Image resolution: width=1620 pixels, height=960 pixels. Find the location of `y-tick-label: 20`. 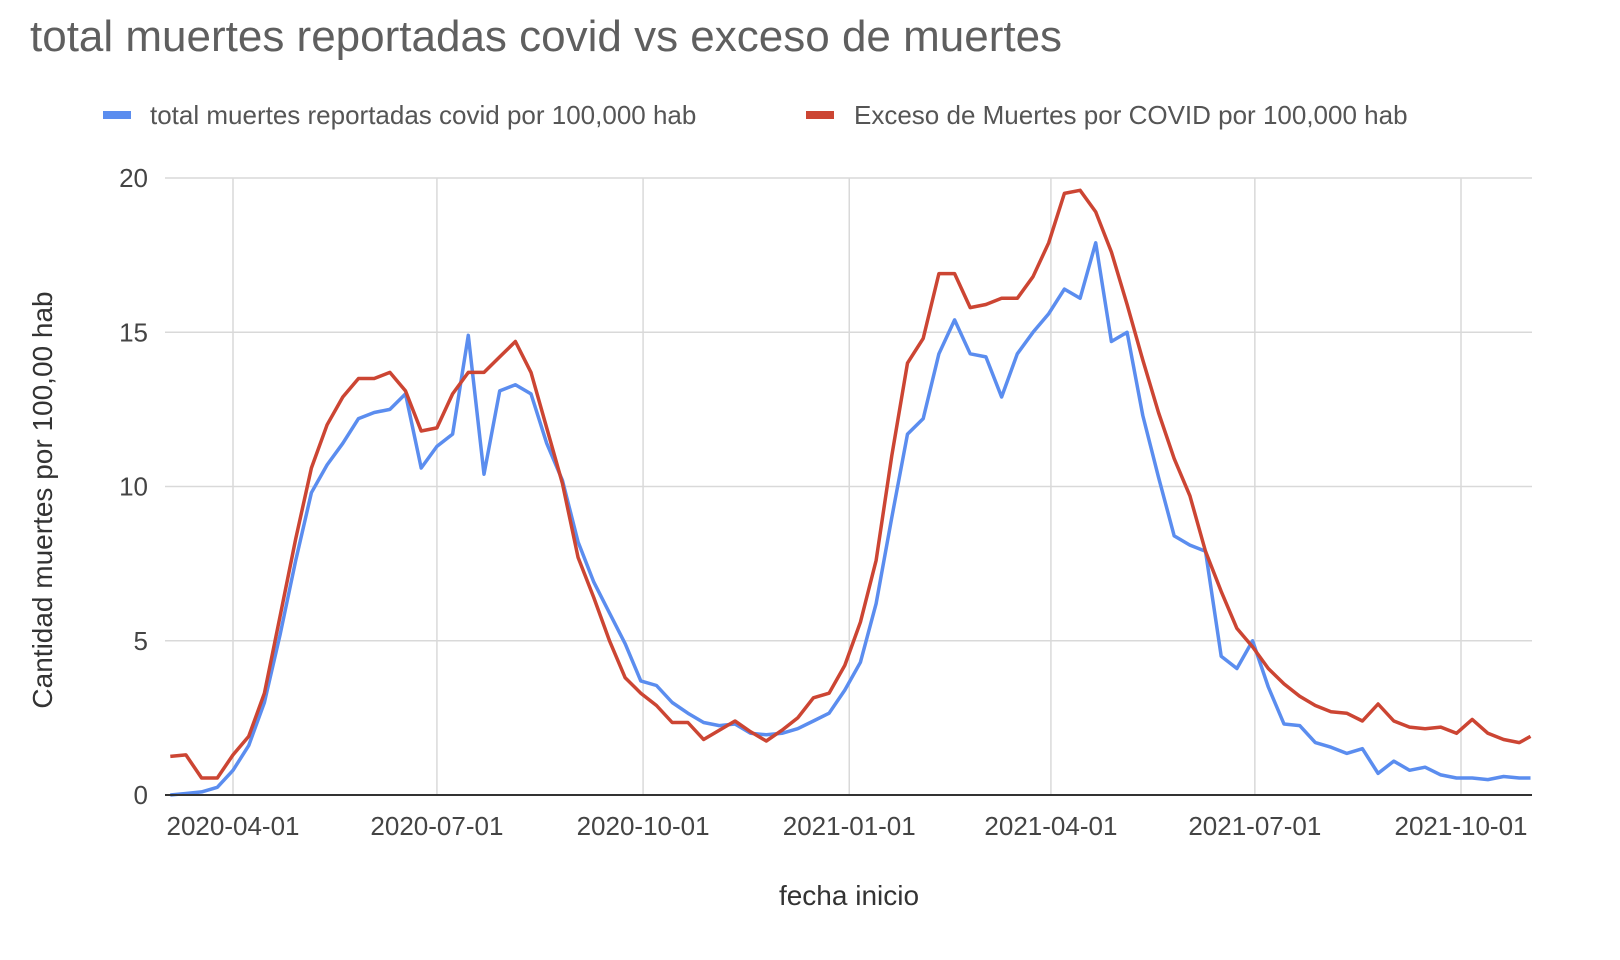

y-tick-label: 20 is located at coordinates (133, 178).